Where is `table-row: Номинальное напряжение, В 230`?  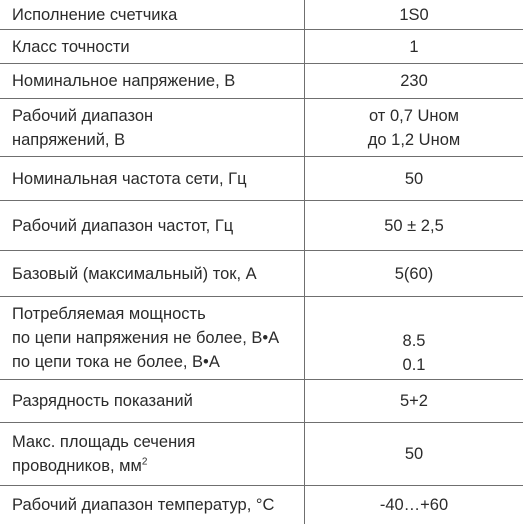
table-row: Номинальное напряжение, В 230 is located at coordinates (261, 81).